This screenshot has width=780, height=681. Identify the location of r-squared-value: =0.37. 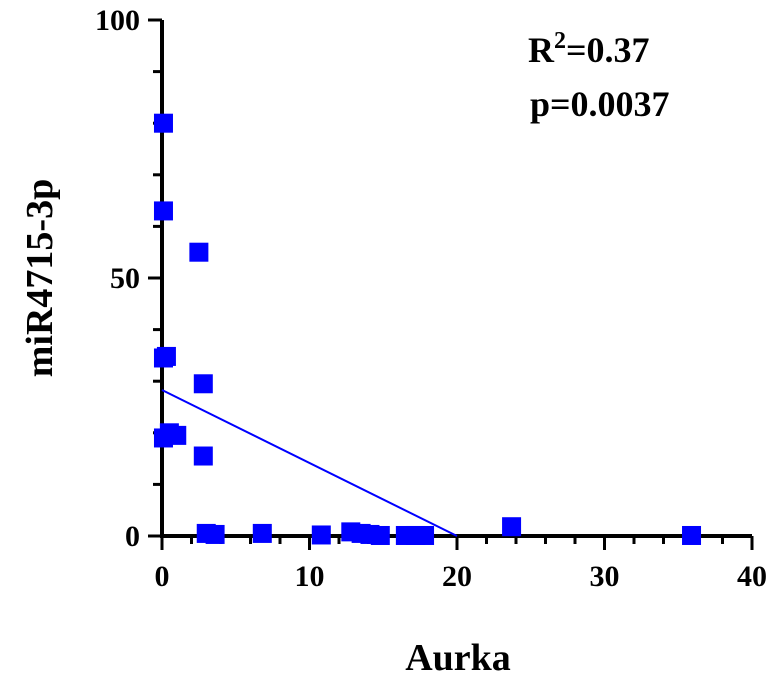
(608, 50).